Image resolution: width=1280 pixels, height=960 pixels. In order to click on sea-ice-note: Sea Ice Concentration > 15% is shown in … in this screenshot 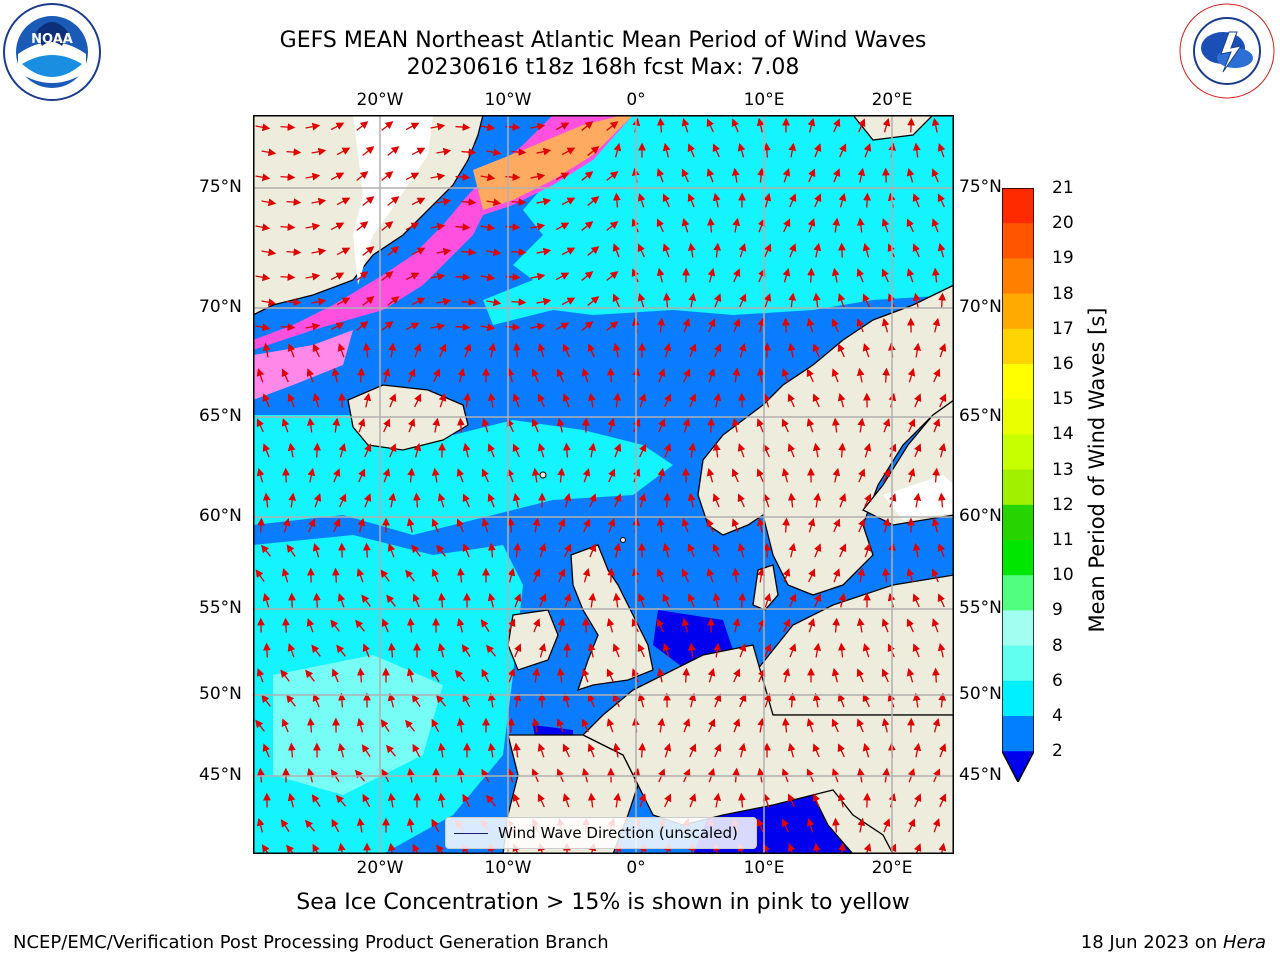, I will do `click(603, 902)`.